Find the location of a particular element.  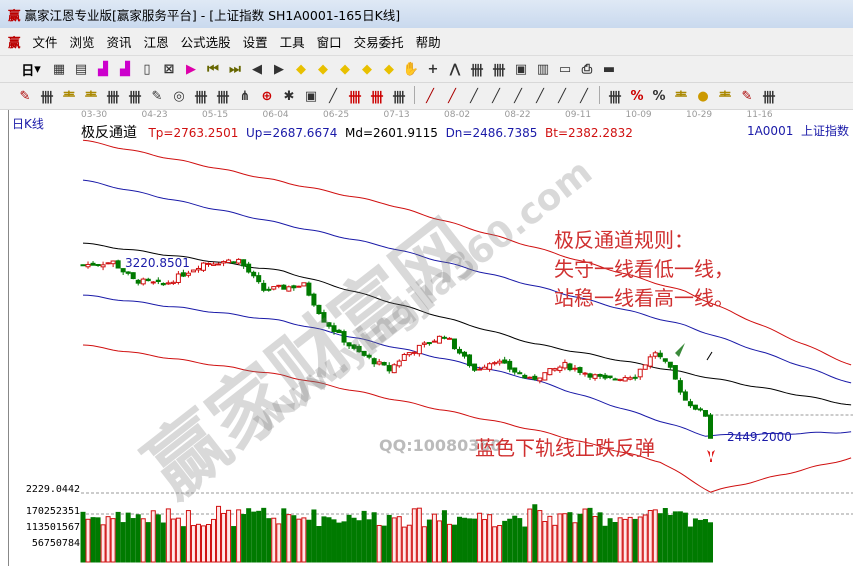

candle-icon: ▯ is located at coordinates (147, 69).